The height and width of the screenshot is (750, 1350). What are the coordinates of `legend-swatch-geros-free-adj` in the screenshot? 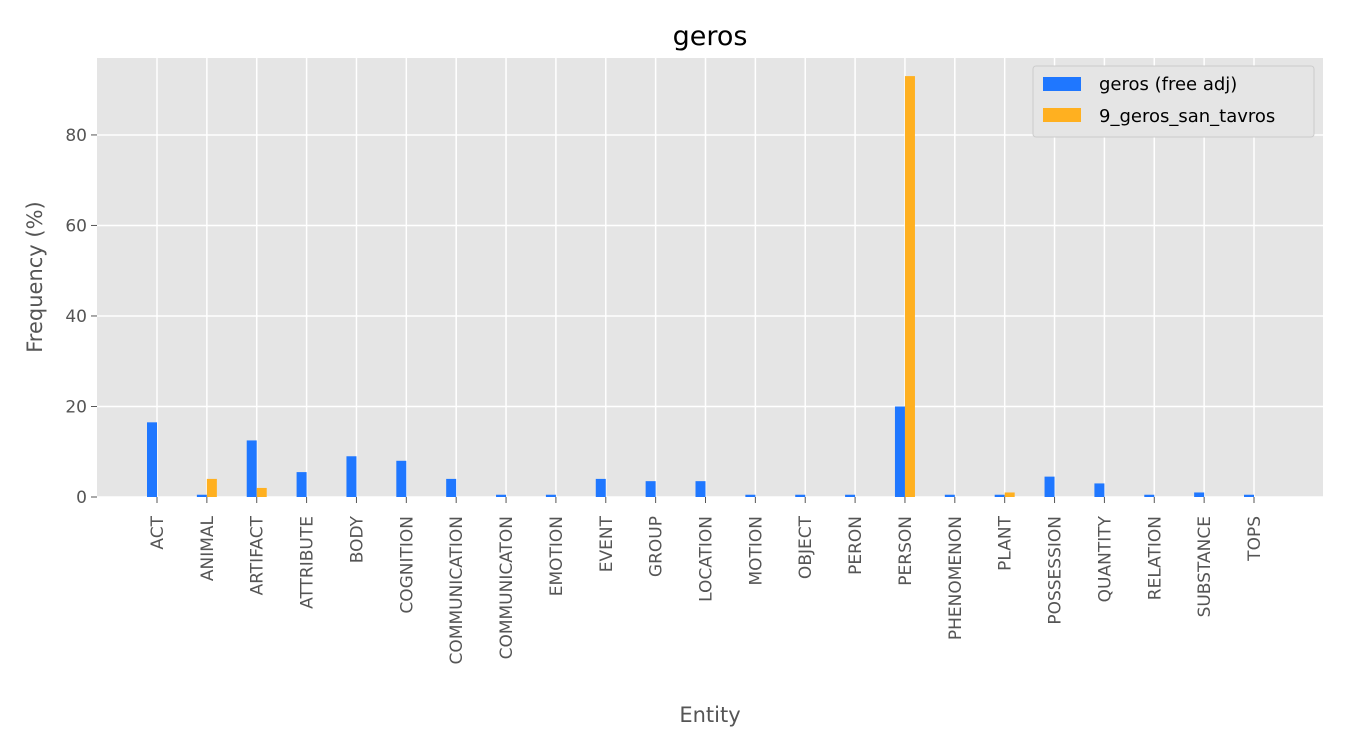 It's located at (1062, 84).